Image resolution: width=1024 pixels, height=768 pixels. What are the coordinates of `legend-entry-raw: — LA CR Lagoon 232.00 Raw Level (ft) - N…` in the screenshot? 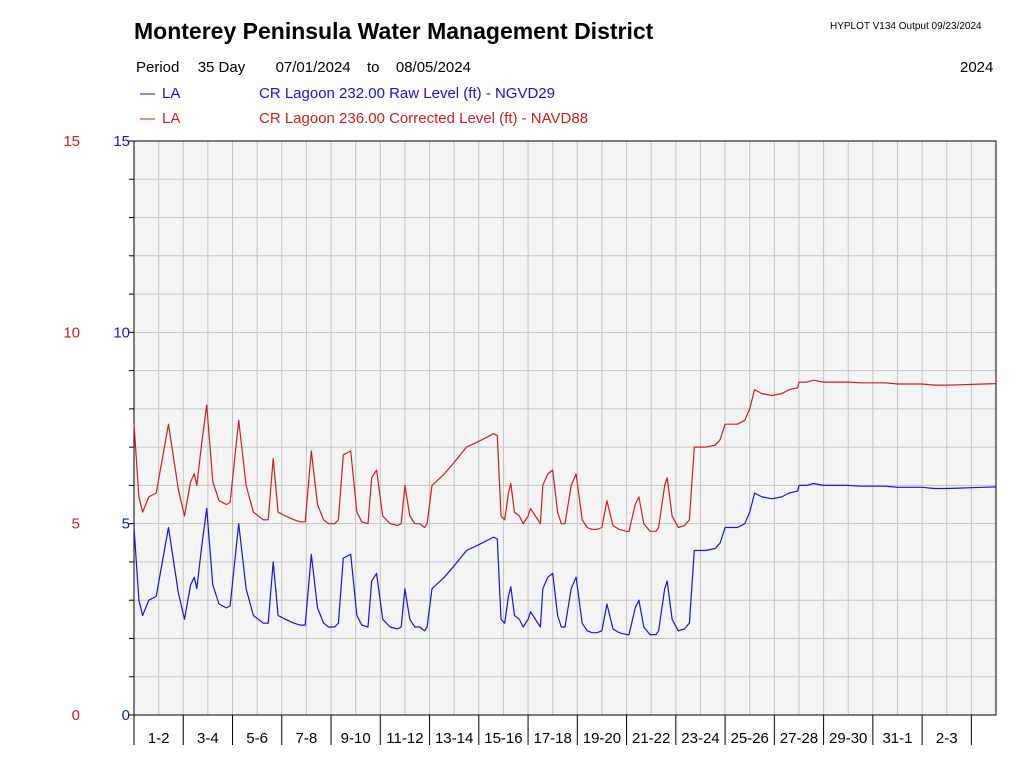 It's located at (440, 95).